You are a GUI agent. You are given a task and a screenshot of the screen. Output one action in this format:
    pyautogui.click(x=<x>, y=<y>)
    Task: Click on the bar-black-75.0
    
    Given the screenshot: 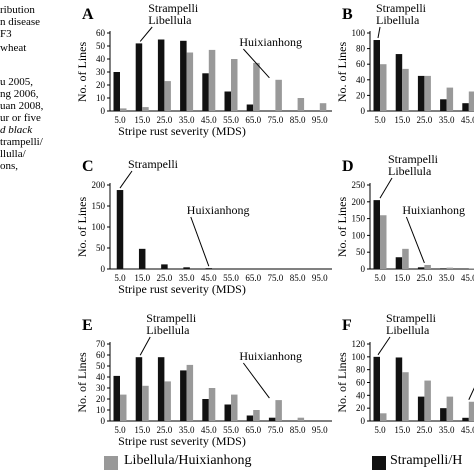 What is the action you would take?
    pyautogui.click(x=272, y=419)
    